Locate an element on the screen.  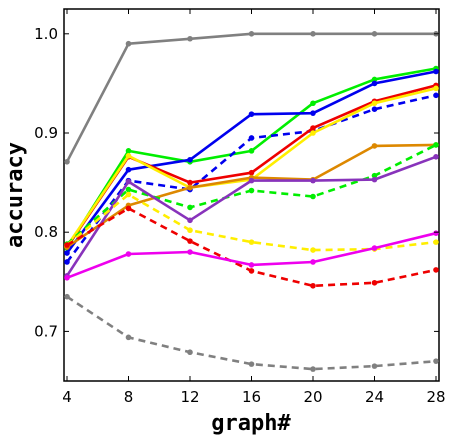
x-tick-label: 20 is located at coordinates (312, 397).